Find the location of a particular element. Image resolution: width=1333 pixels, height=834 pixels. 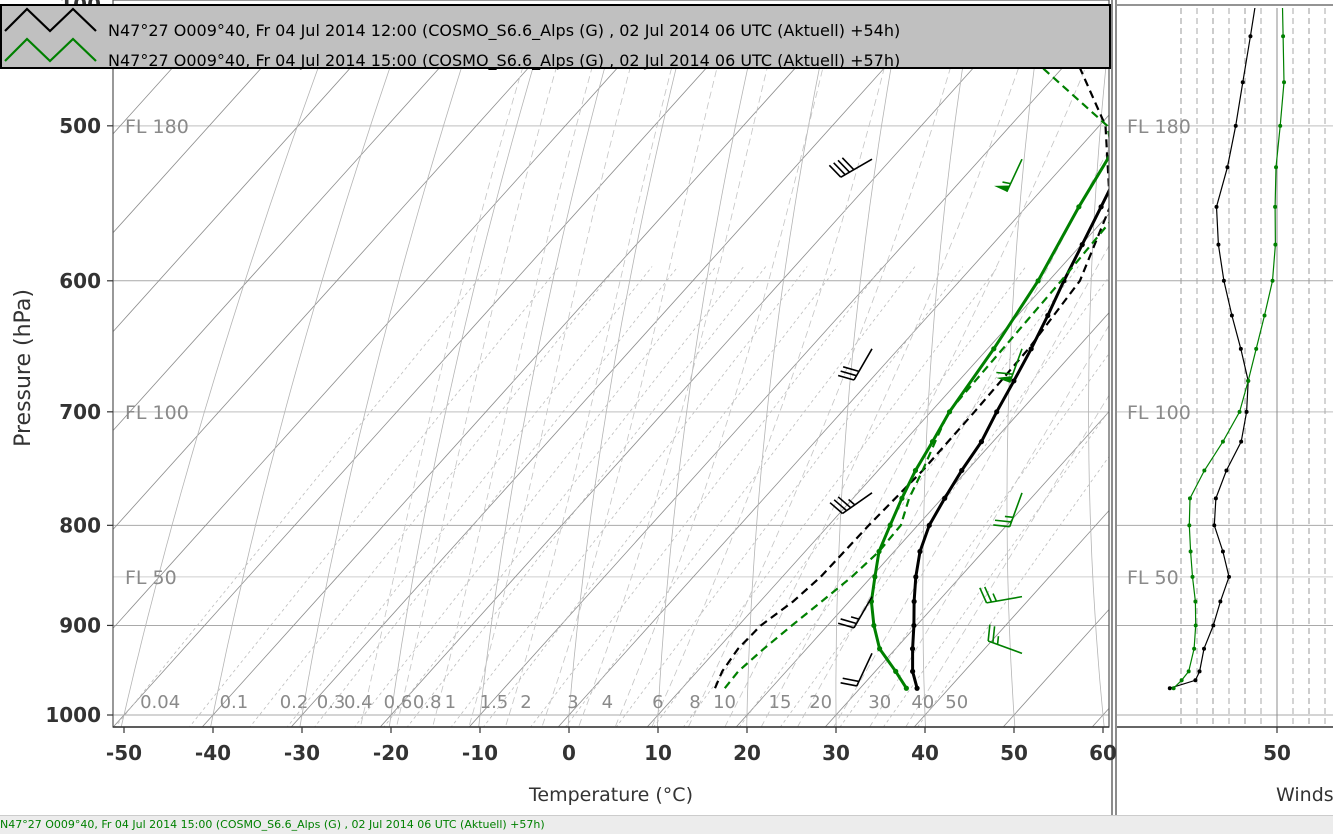

y-tick-label: 1000 is located at coordinates (73, 715).